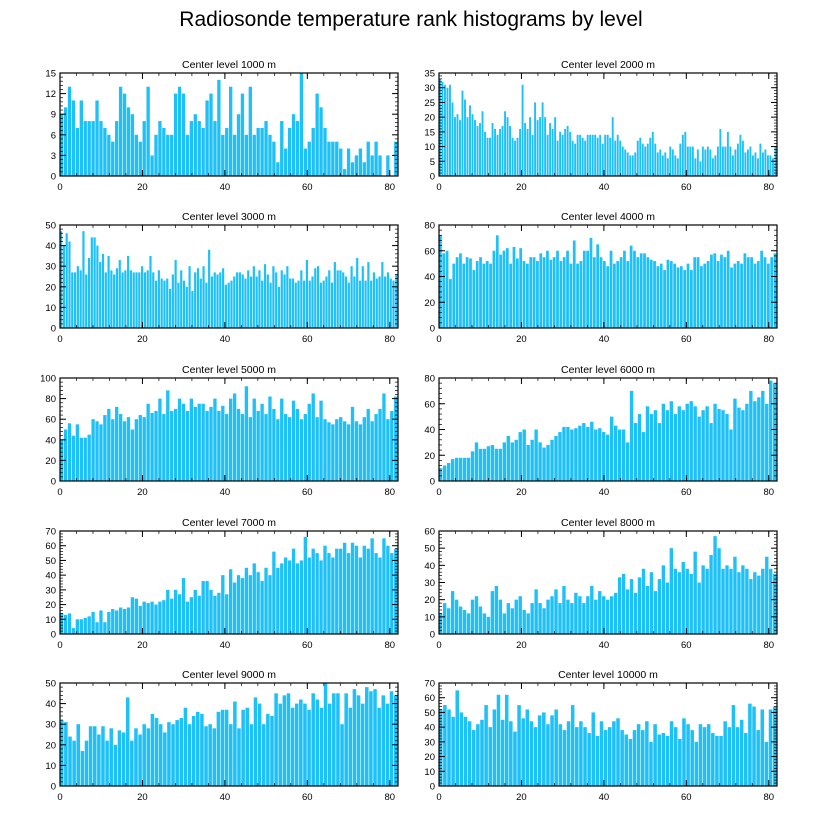  I want to click on panel-title: Center level 8000 m, so click(608, 523).